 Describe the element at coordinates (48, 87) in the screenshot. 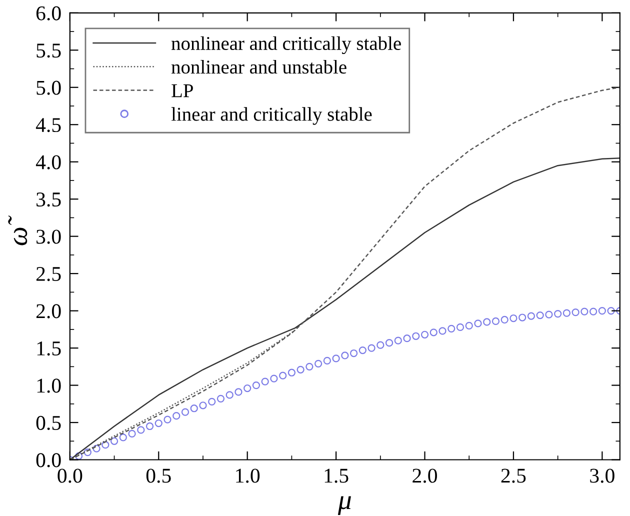

I see `y-tick-label: 5.0` at that location.